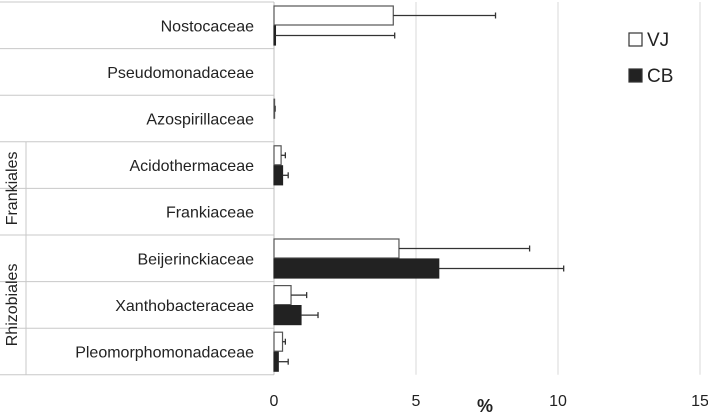 The width and height of the screenshot is (708, 413). I want to click on legend: VJ CB, so click(650, 58).